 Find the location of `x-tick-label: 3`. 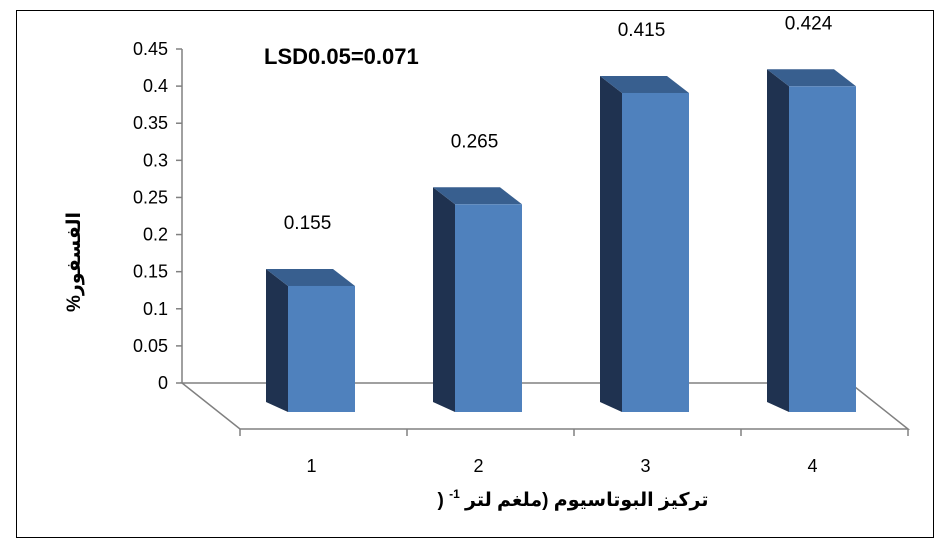

x-tick-label: 3 is located at coordinates (645, 466).